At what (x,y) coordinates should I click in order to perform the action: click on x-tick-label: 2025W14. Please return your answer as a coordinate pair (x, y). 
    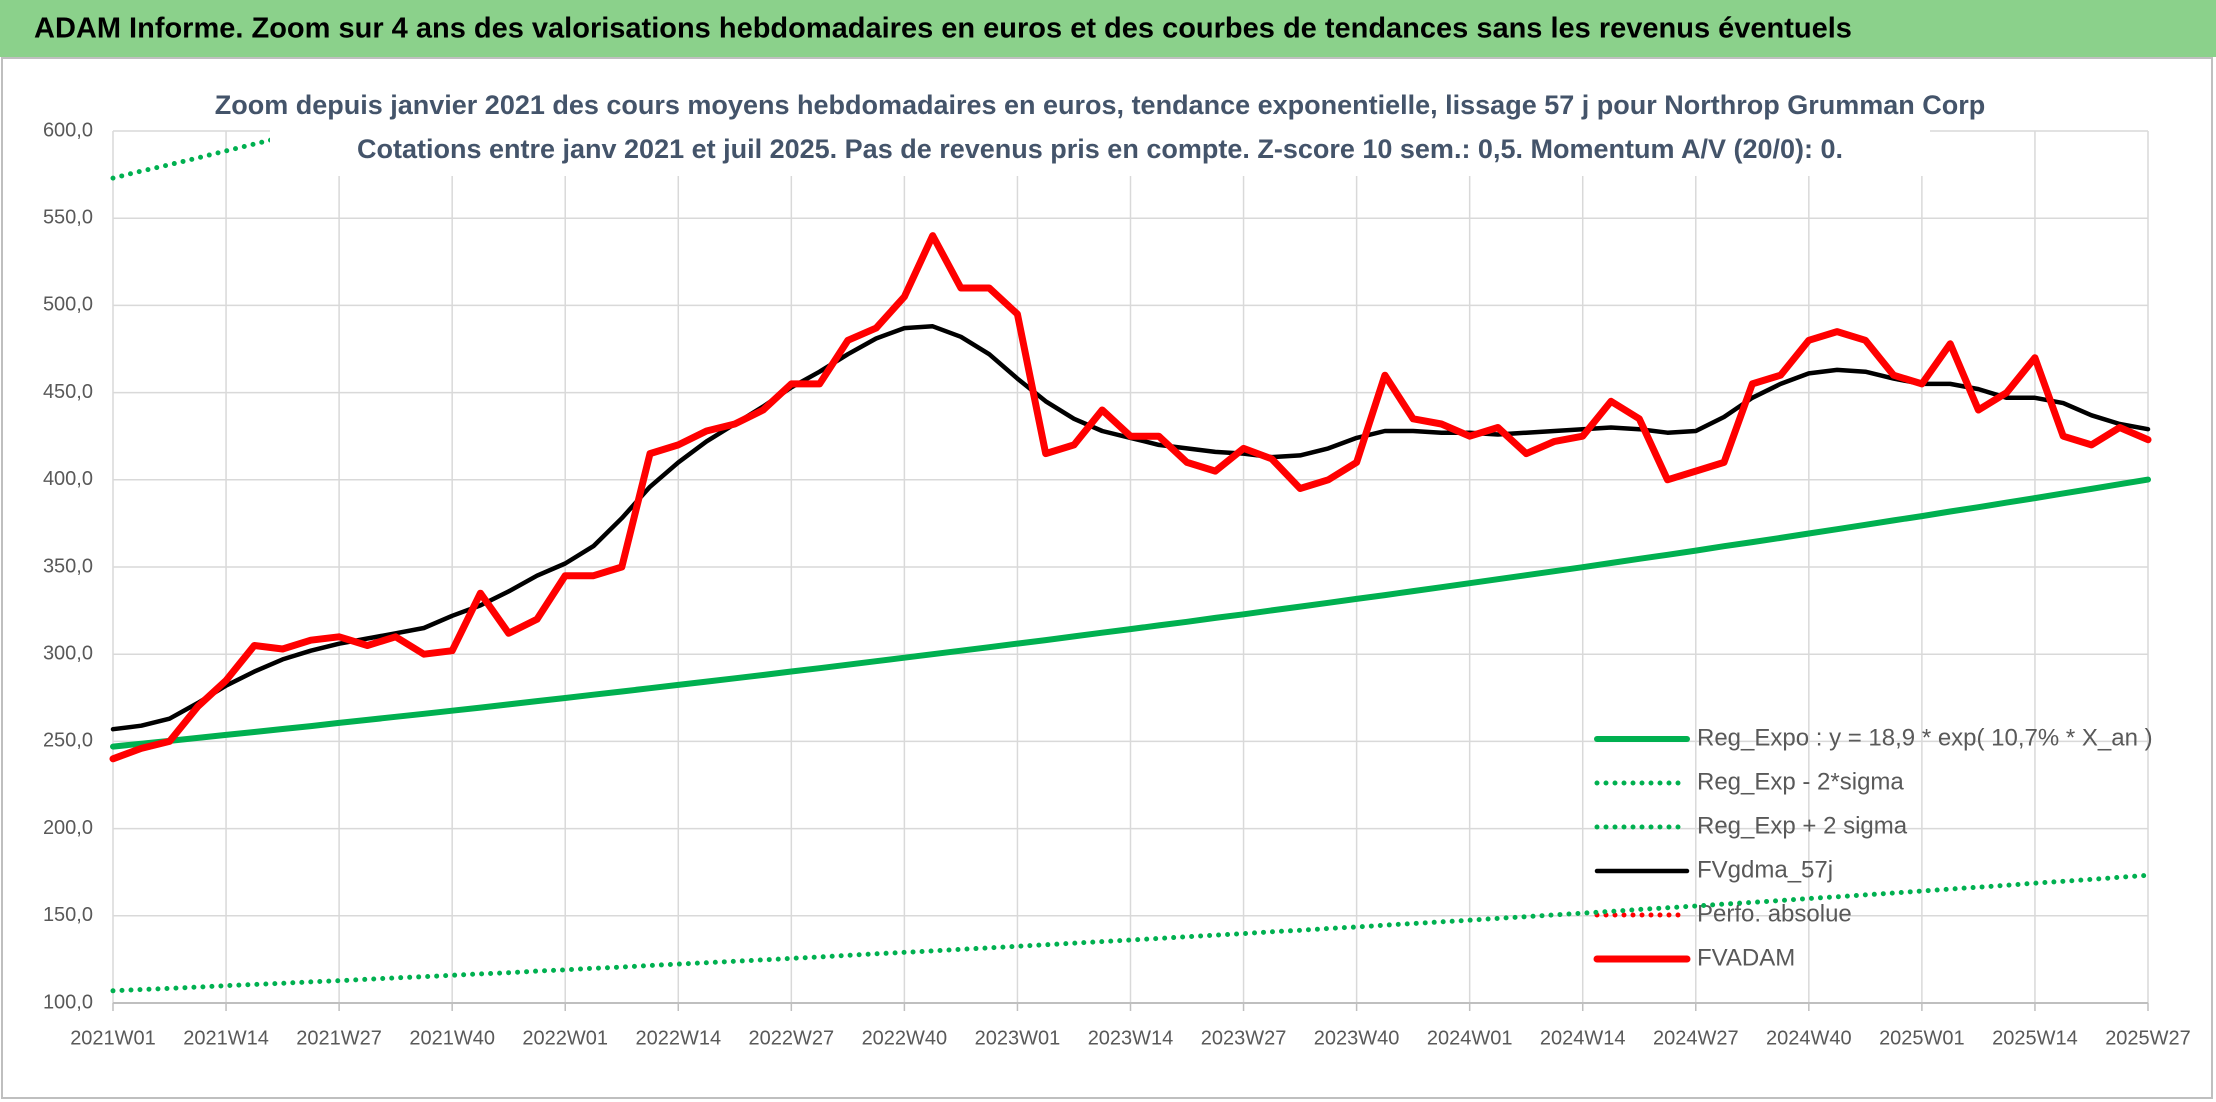
    Looking at the image, I should click on (2035, 1038).